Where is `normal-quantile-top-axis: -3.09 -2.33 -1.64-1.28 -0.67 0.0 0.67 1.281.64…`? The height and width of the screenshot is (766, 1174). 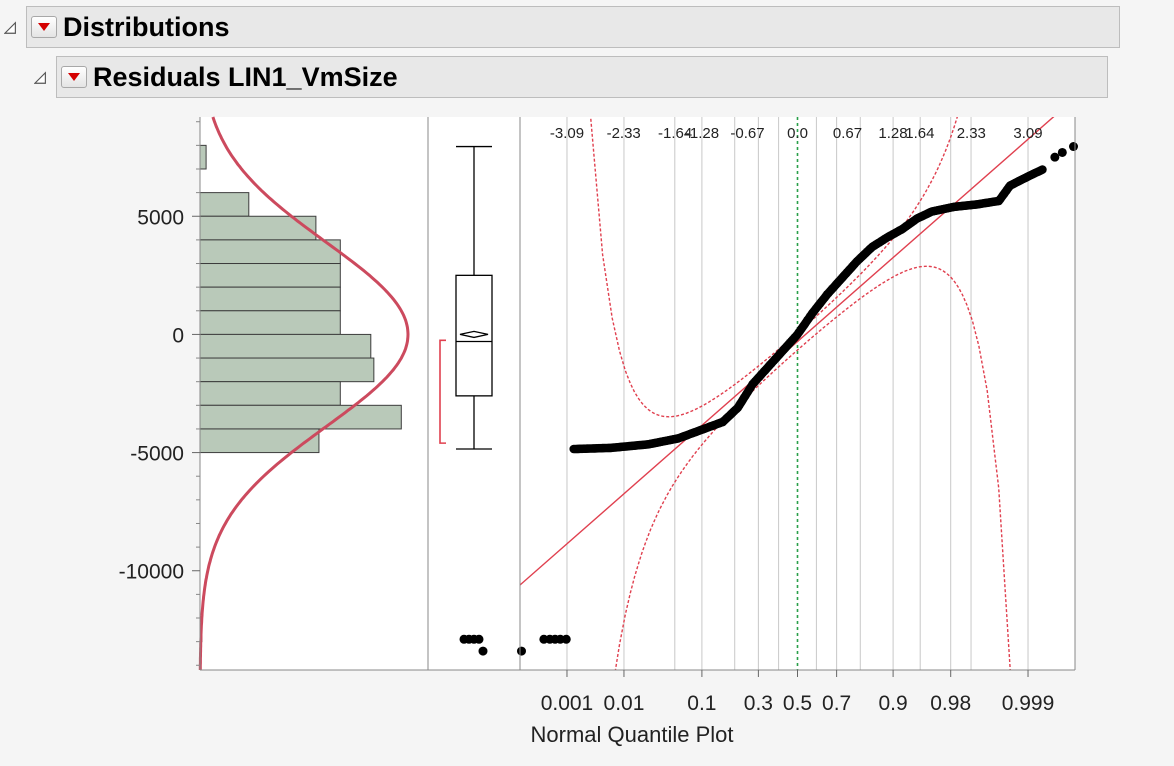
normal-quantile-top-axis: -3.09 -2.33 -1.64-1.28 -0.67 0.0 0.67 1.281.64… is located at coordinates (796, 133).